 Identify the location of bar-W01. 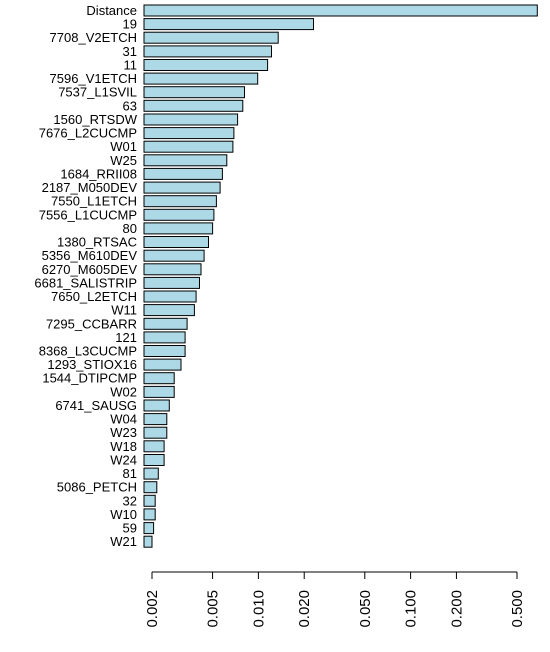
(188, 146).